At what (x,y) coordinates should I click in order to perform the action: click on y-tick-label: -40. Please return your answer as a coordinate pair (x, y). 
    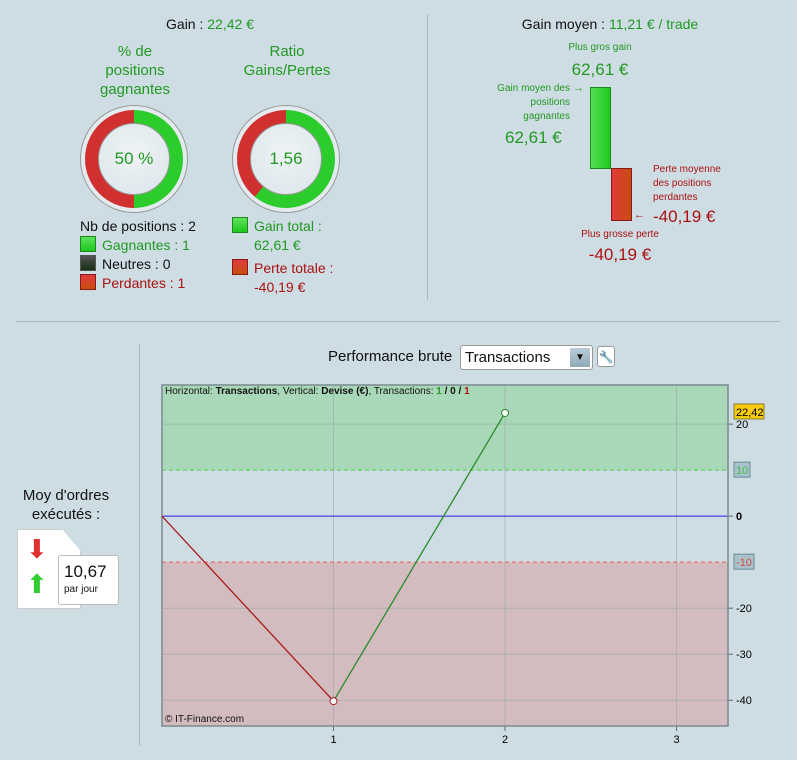
    Looking at the image, I should click on (744, 701).